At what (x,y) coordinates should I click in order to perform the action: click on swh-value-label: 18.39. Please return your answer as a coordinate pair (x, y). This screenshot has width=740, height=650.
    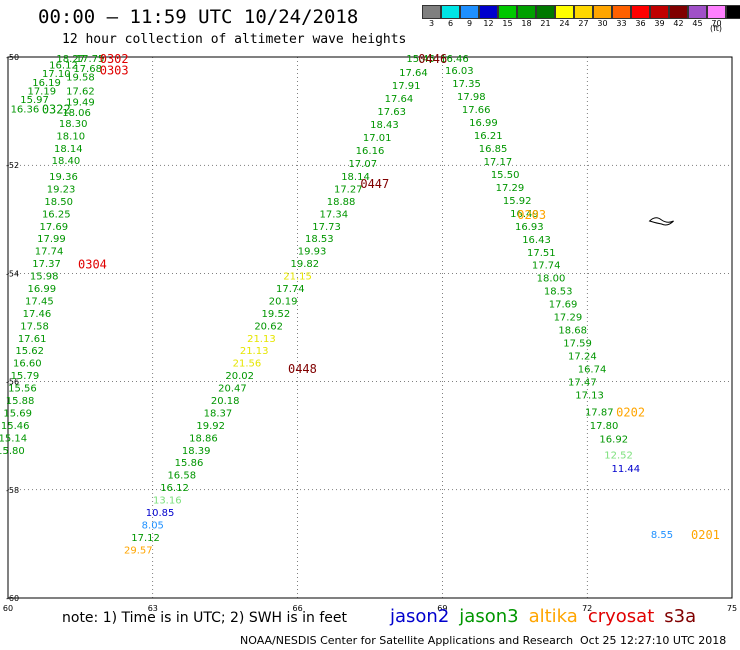
    Looking at the image, I should click on (196, 451).